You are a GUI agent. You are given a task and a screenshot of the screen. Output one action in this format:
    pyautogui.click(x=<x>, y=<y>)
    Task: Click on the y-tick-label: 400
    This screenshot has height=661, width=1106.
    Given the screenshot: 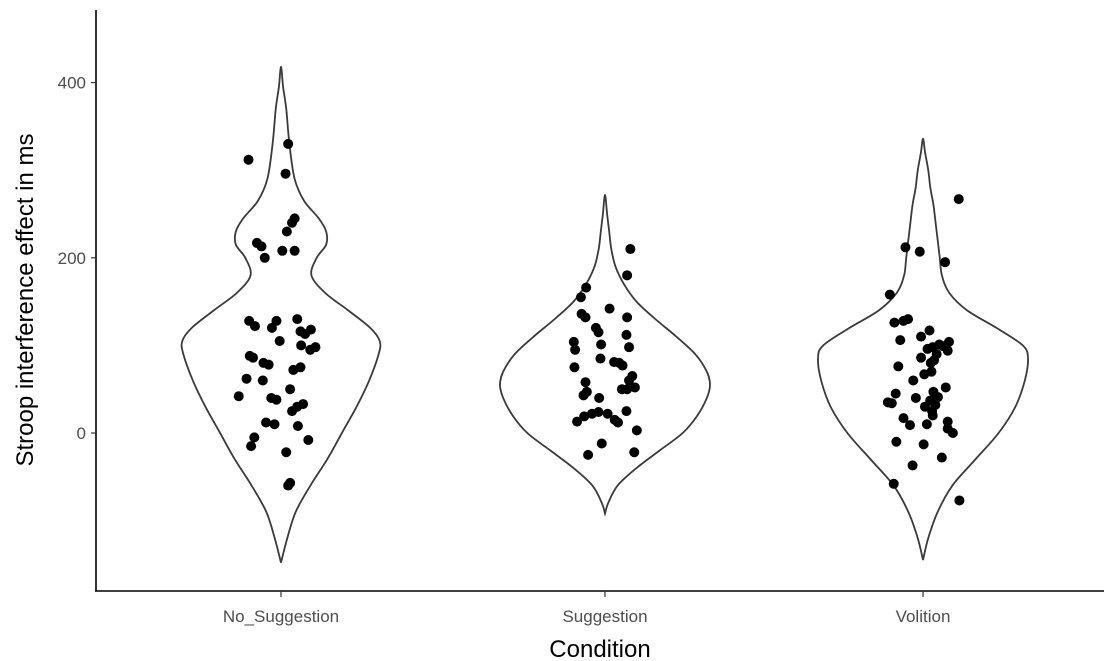 What is the action you would take?
    pyautogui.click(x=72, y=83)
    